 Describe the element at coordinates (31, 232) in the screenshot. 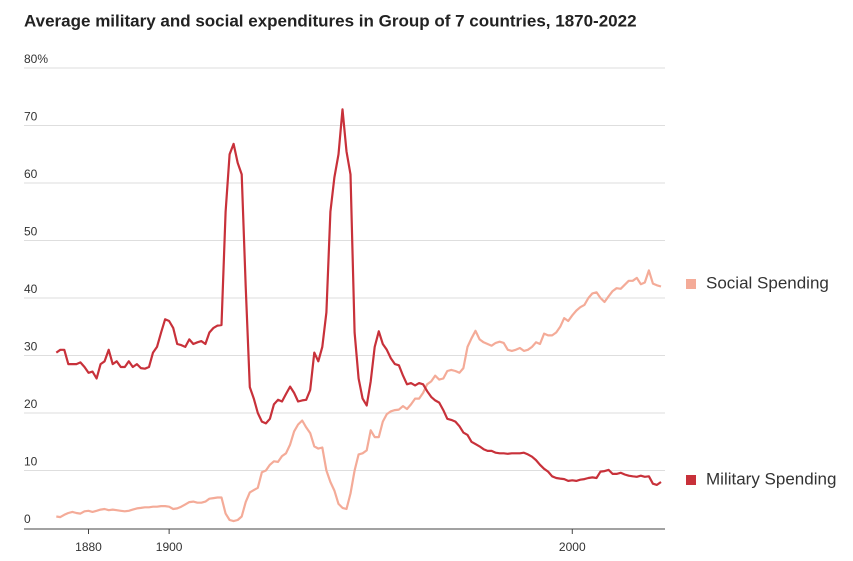

I see `y-tick-label: 50` at that location.